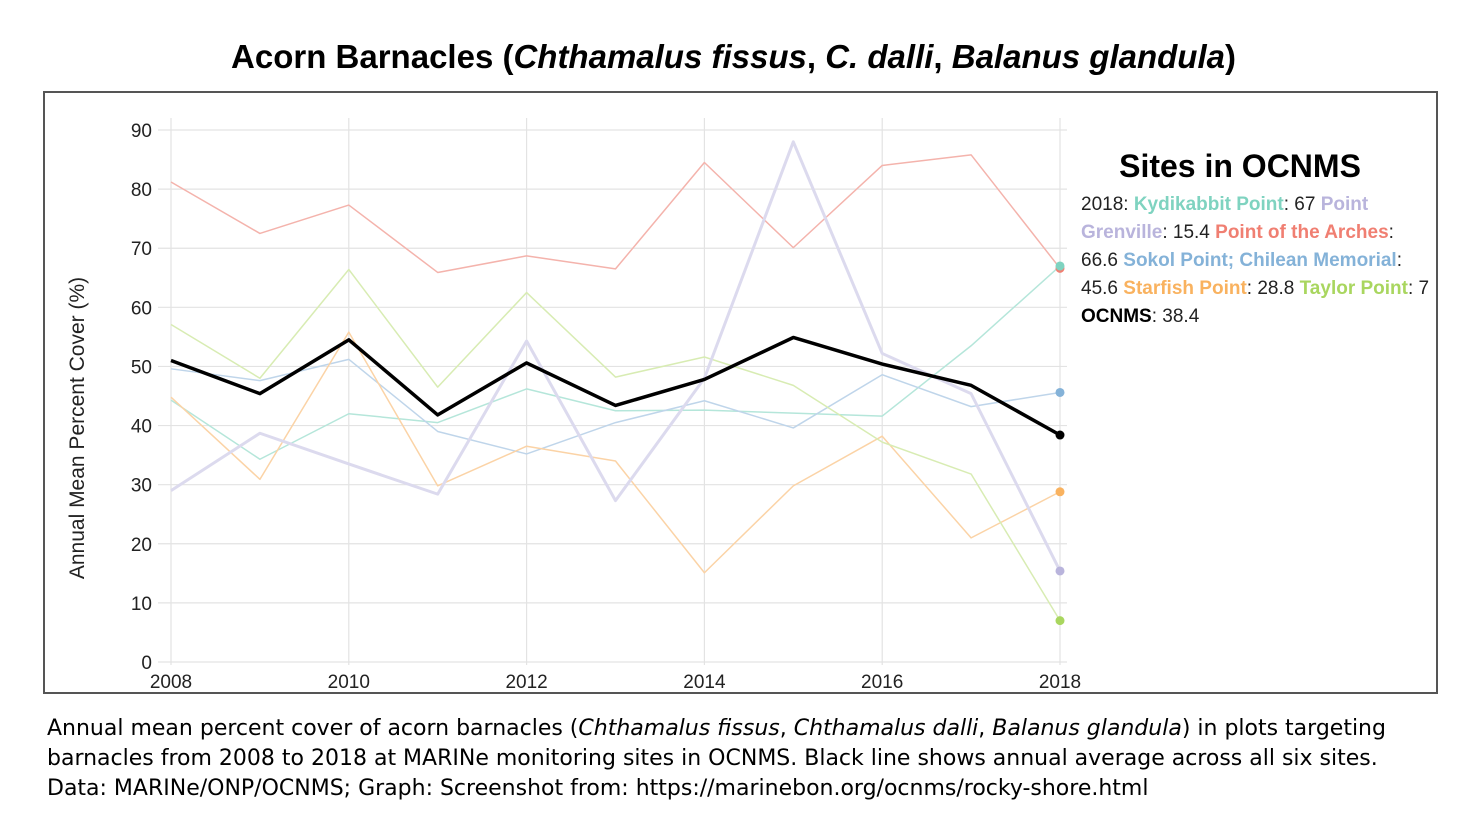  What do you see at coordinates (141, 190) in the screenshot?
I see `y-tick-label: 80` at bounding box center [141, 190].